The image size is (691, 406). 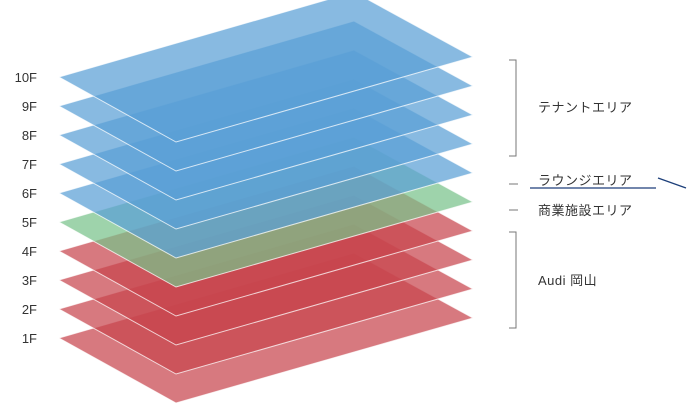 What do you see at coordinates (26, 77) in the screenshot?
I see `floor-label-10f: 10F` at bounding box center [26, 77].